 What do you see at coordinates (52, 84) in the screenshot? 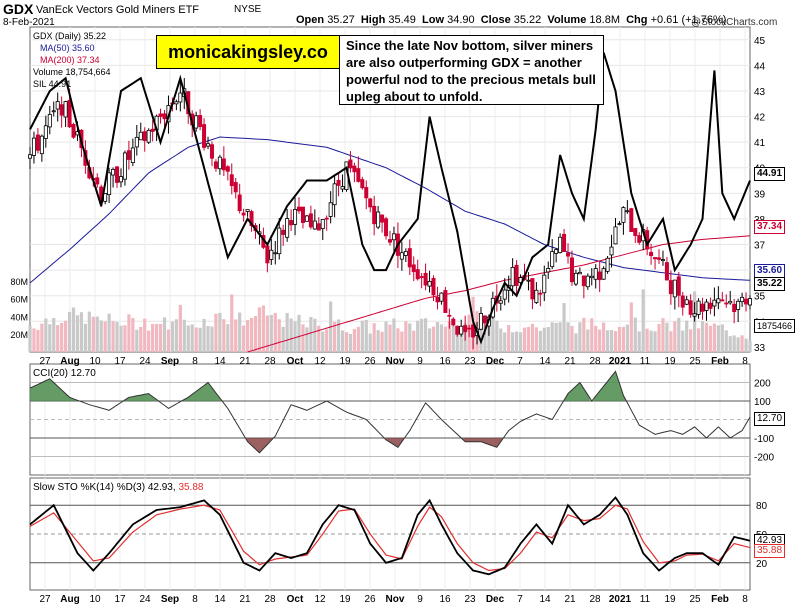
I see `legend-sil: SIL 44.91` at bounding box center [52, 84].